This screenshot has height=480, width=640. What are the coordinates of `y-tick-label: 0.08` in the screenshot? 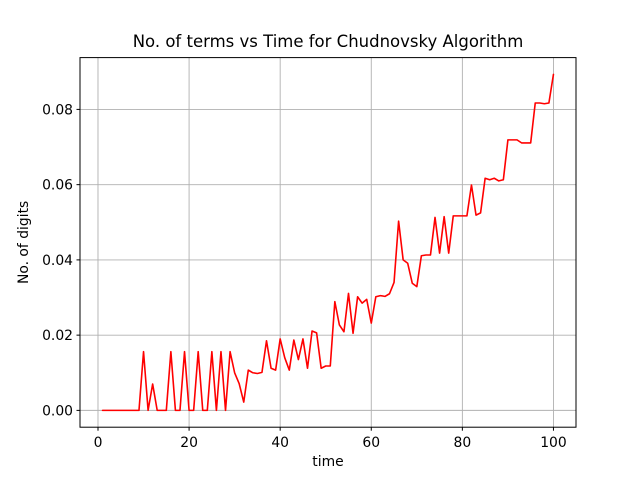 It's located at (57, 110).